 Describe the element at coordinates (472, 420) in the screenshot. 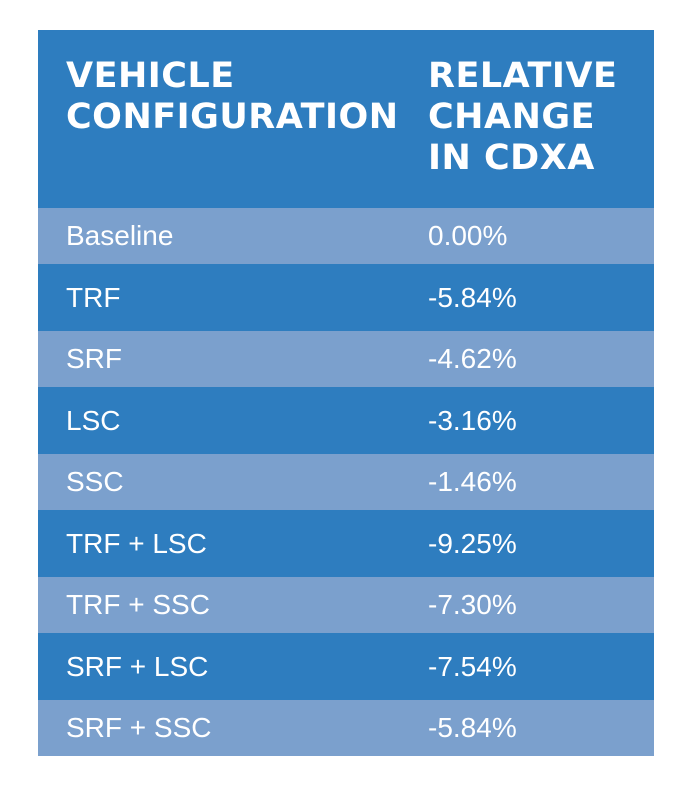

I see `row-change: -3.16%` at that location.